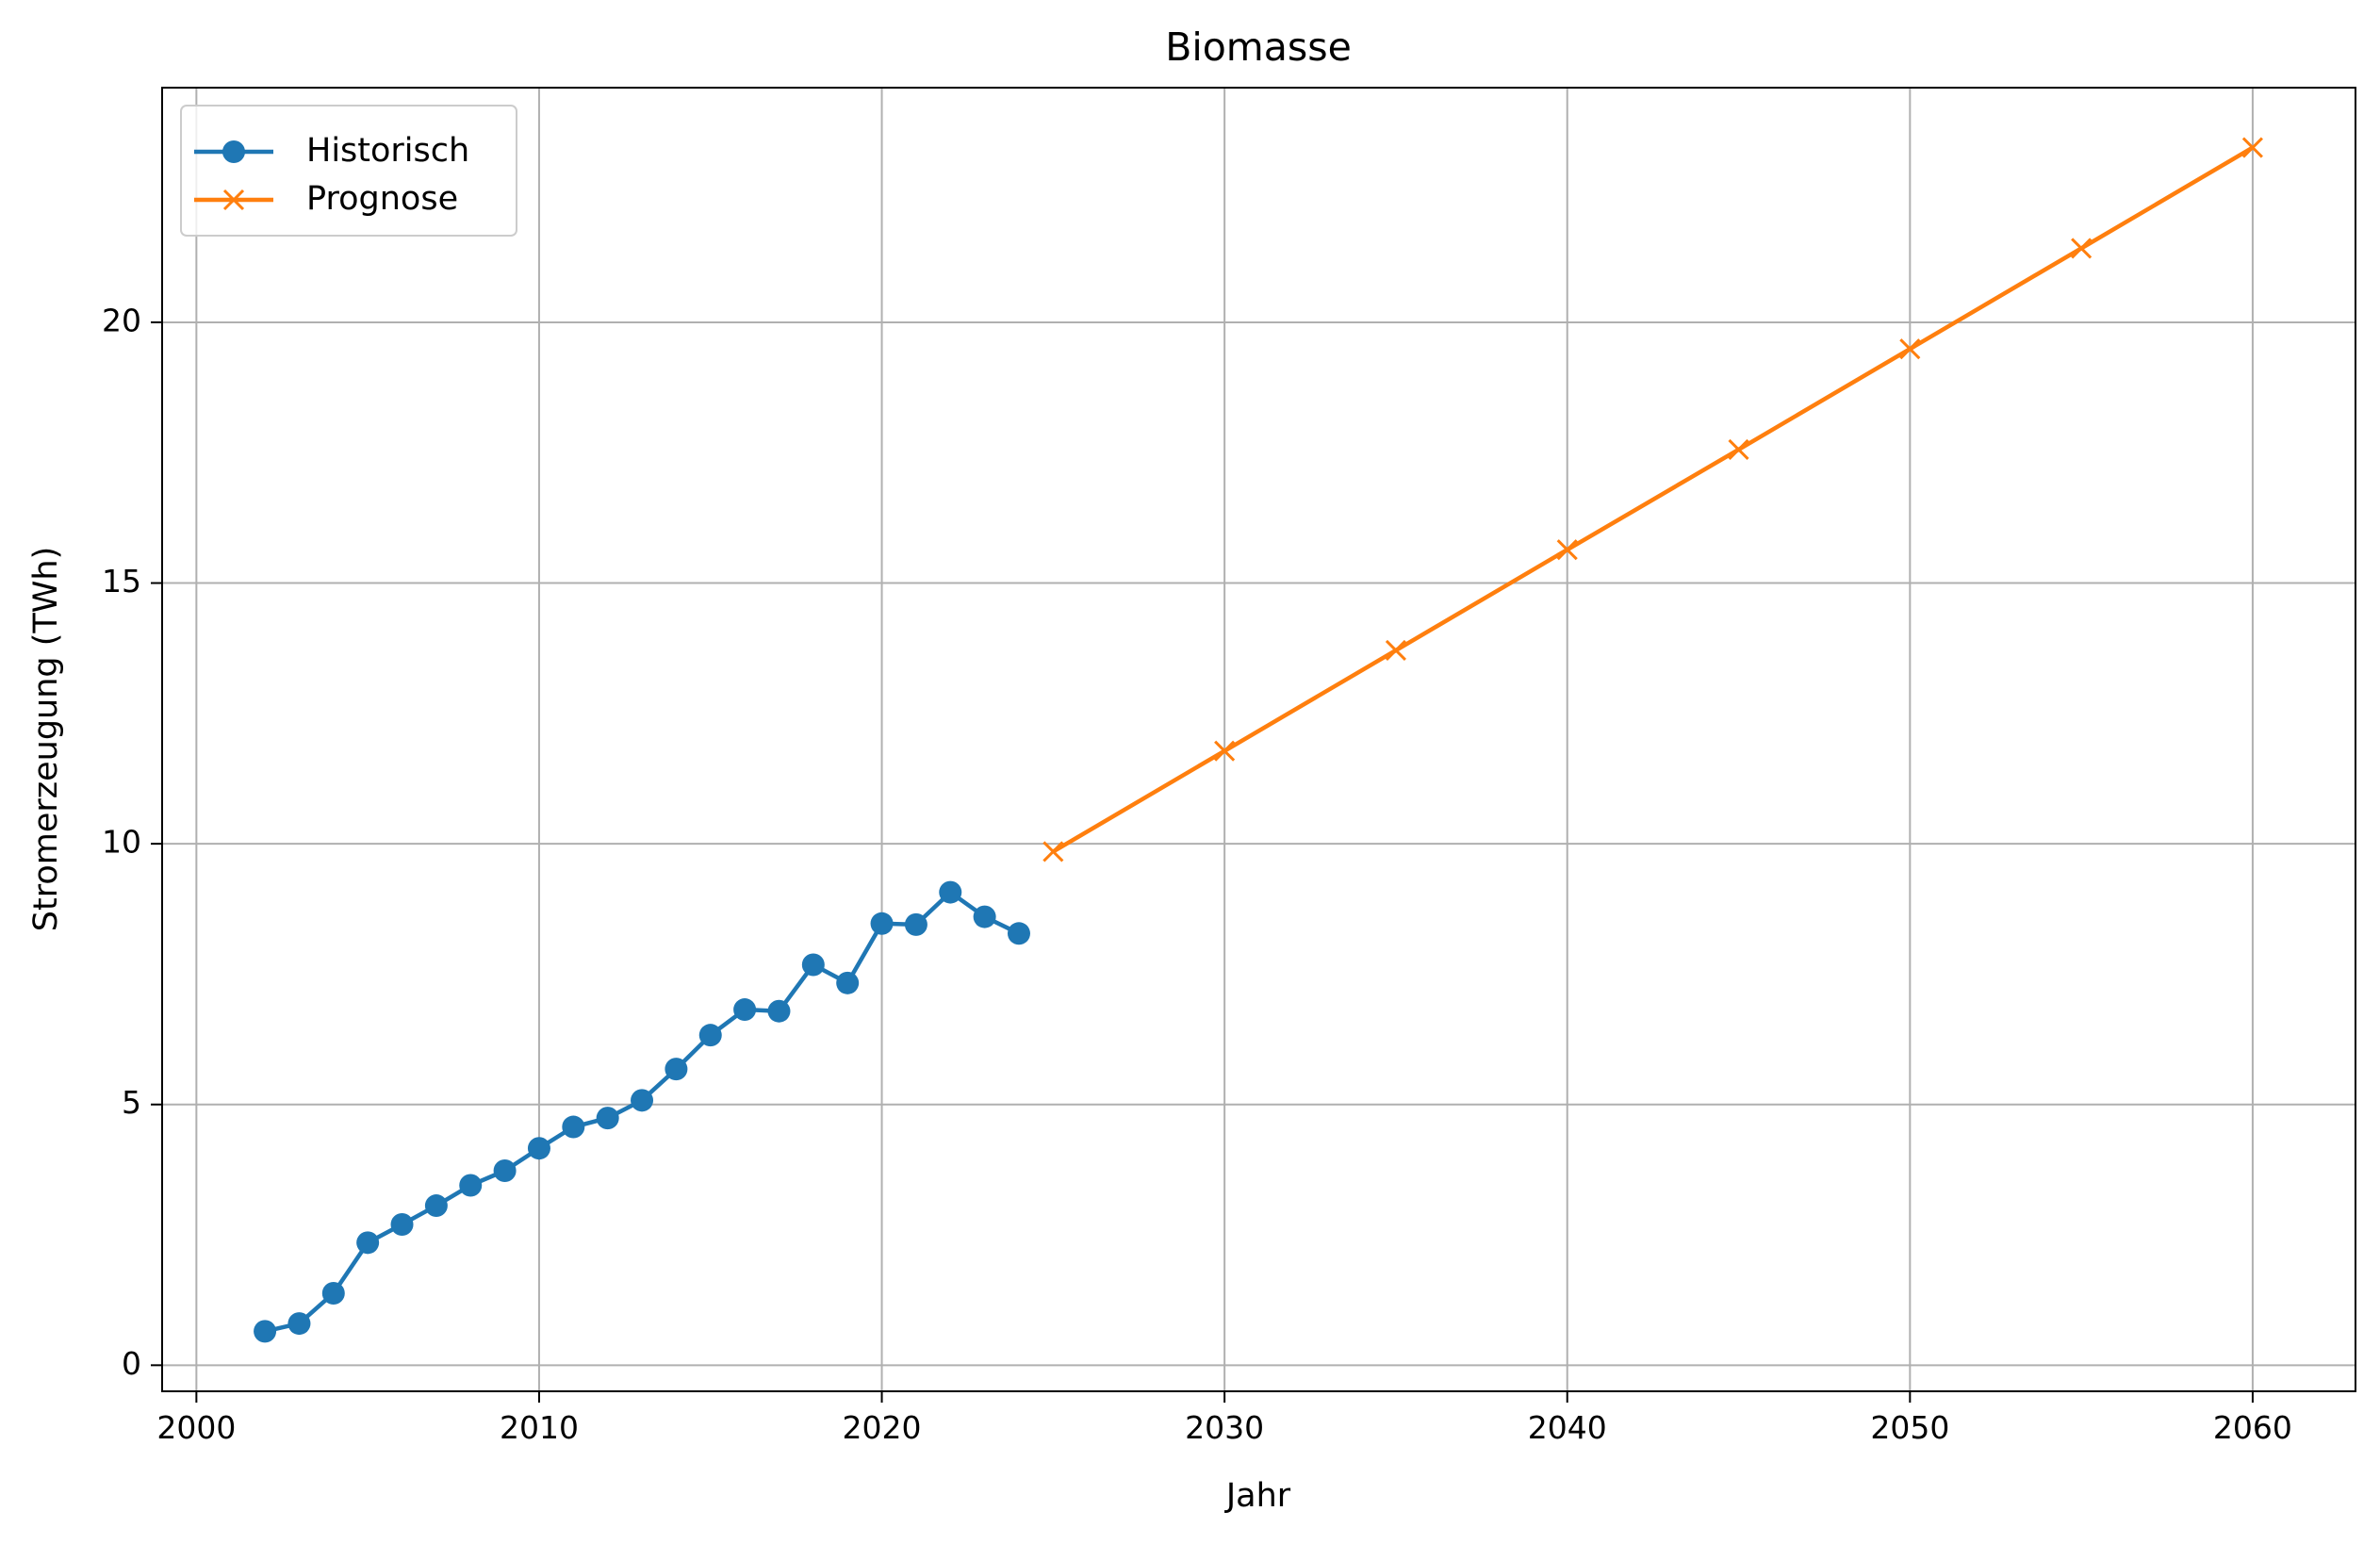  Describe the element at coordinates (1909, 1427) in the screenshot. I see `x-tick-label-2050: 2050` at that location.